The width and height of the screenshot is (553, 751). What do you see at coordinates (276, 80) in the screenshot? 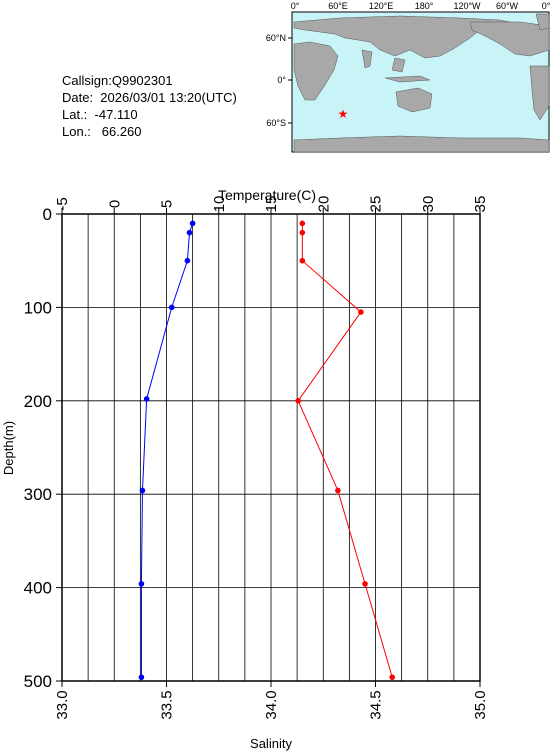
I see `map-lat-labels: 60°N 0° 60°S` at bounding box center [276, 80].